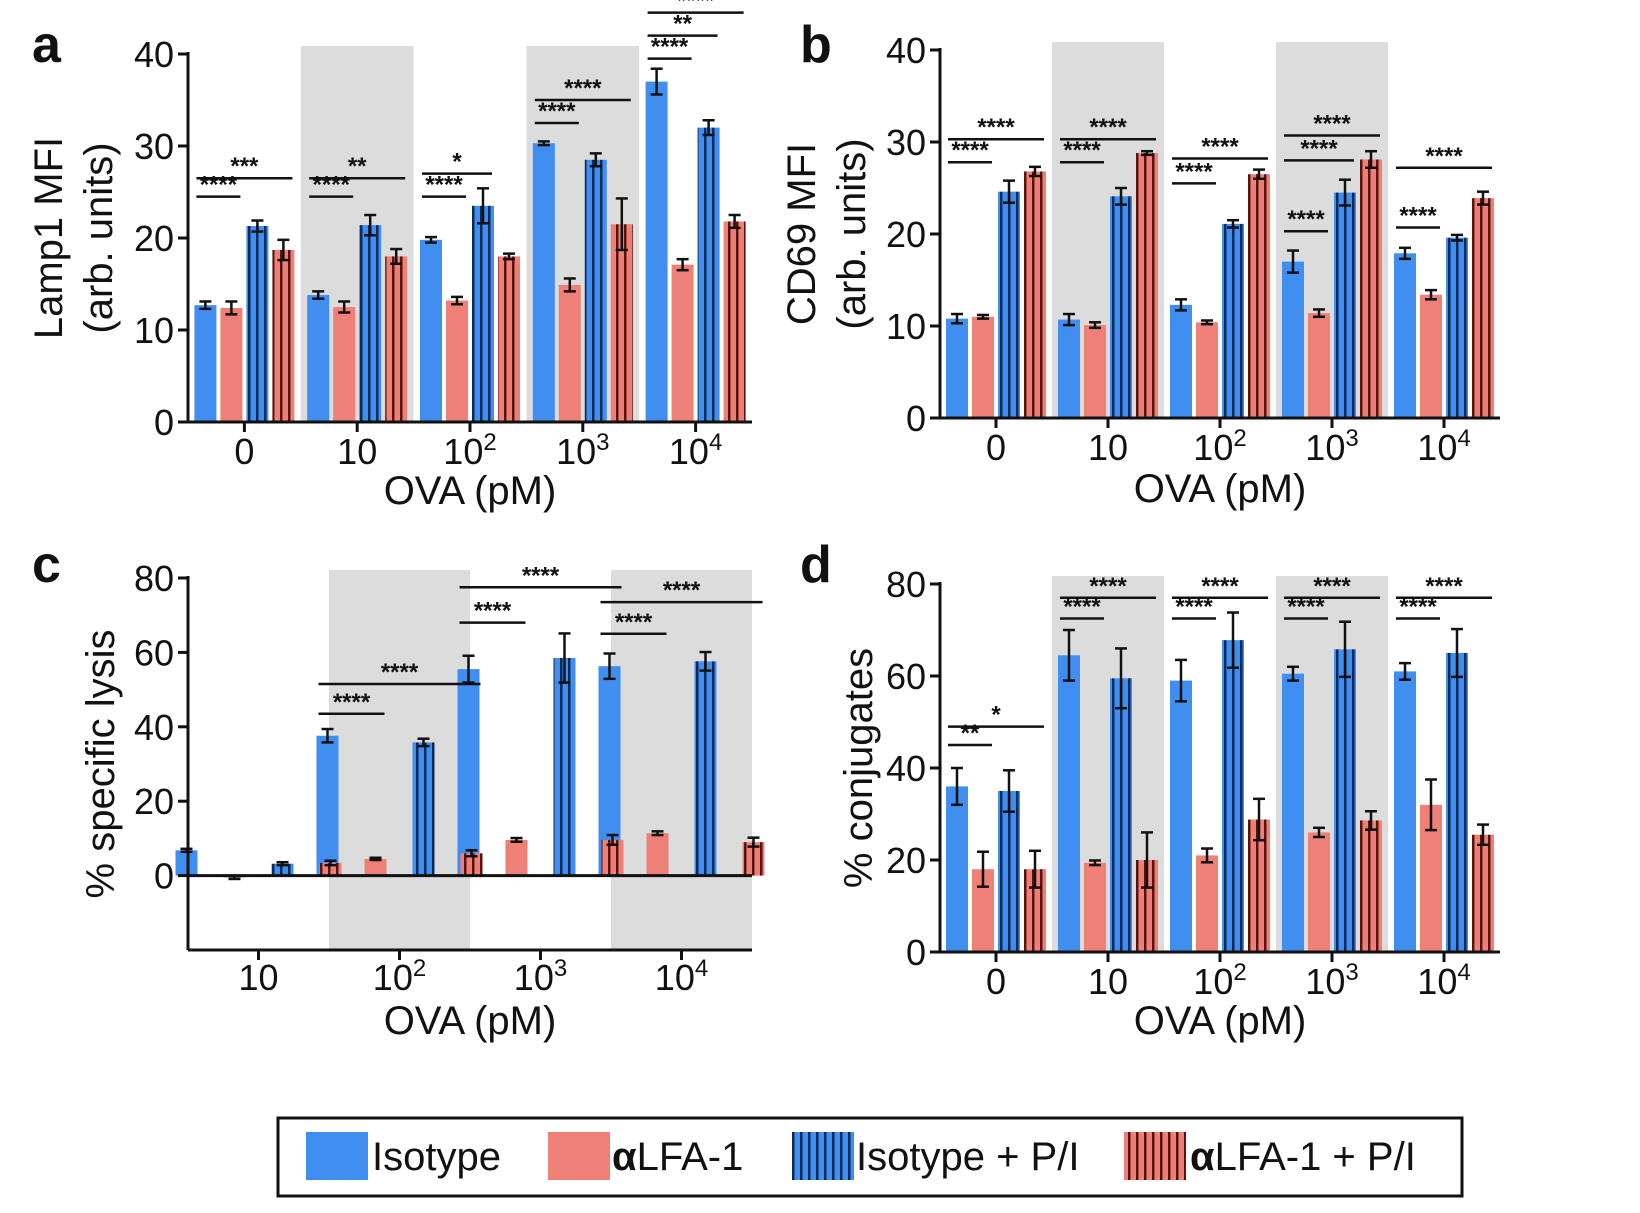  Describe the element at coordinates (244, 166) in the screenshot. I see `significance-label: ***` at that location.